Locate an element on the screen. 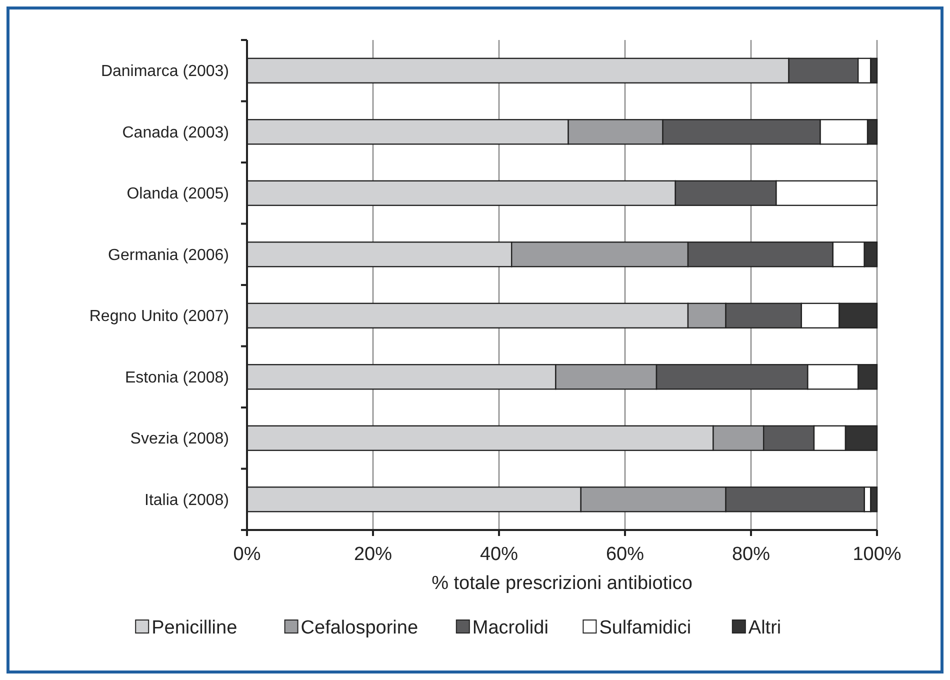  x-tick-label: 60% is located at coordinates (625, 554).